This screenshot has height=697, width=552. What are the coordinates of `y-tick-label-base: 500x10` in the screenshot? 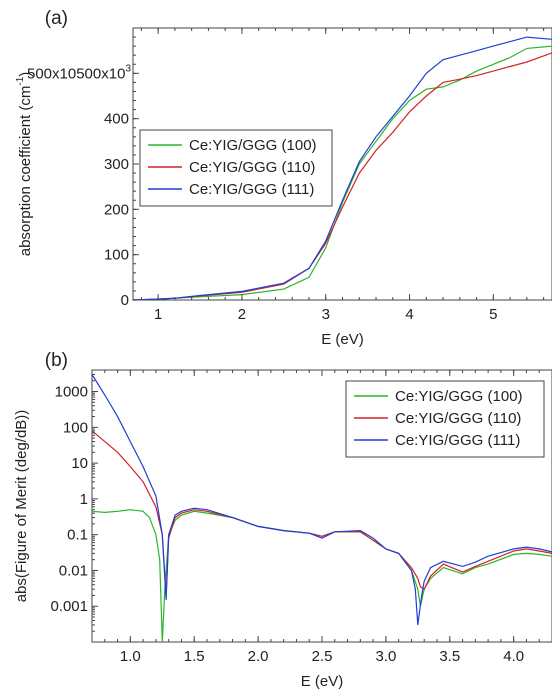 It's located at (100, 73).